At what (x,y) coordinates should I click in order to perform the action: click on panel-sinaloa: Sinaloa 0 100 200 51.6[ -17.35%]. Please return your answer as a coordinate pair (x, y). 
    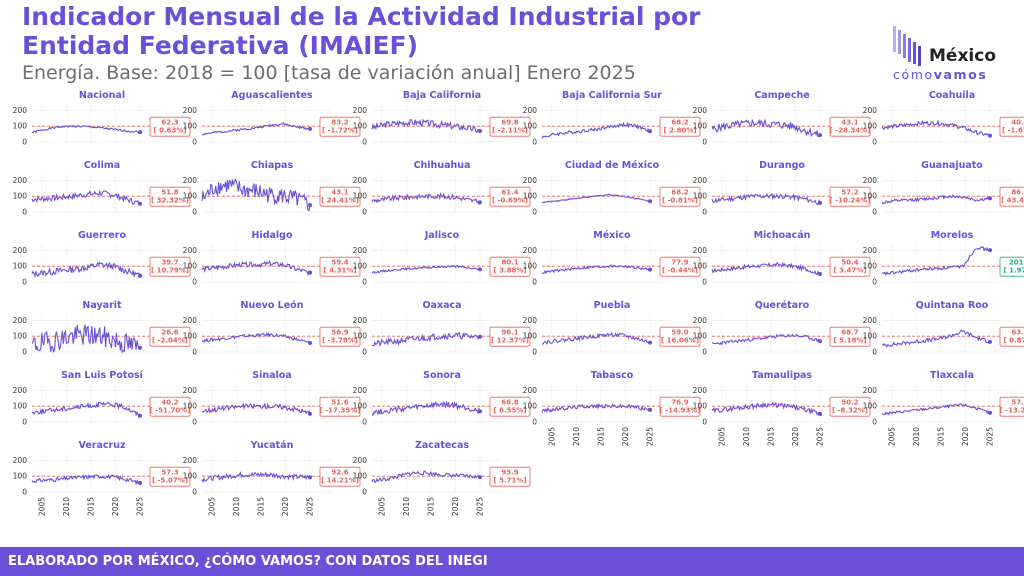
    Looking at the image, I should click on (272, 398).